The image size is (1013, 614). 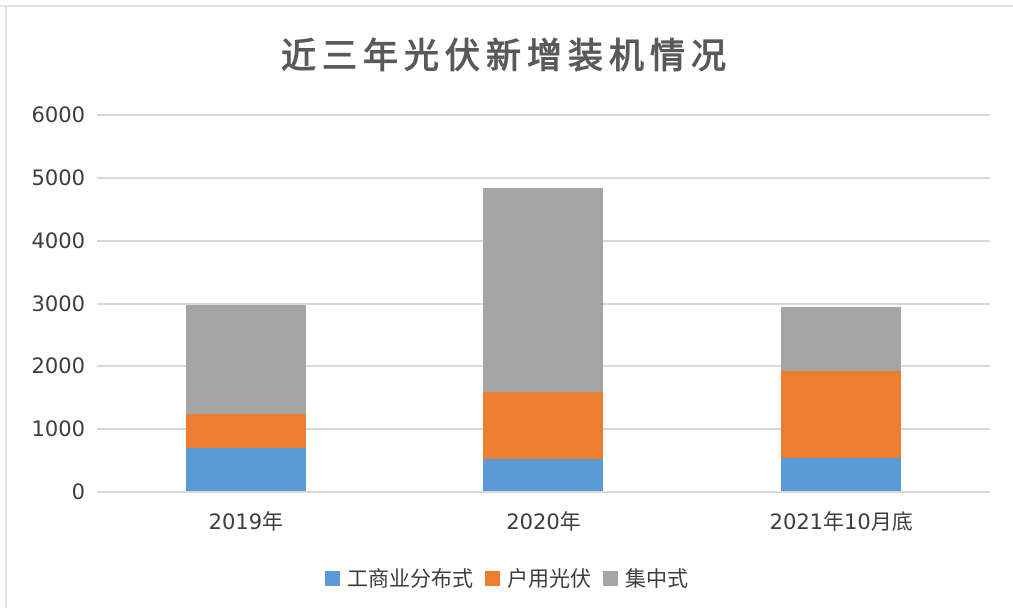 I want to click on y-tick-label-4000: 4000, so click(x=58, y=240).